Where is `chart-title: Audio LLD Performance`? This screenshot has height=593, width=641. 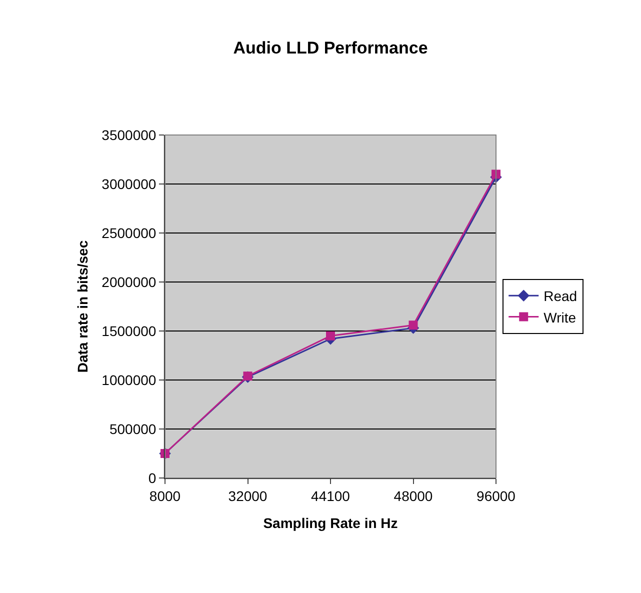
chart-title: Audio LLD Performance is located at coordinates (330, 48).